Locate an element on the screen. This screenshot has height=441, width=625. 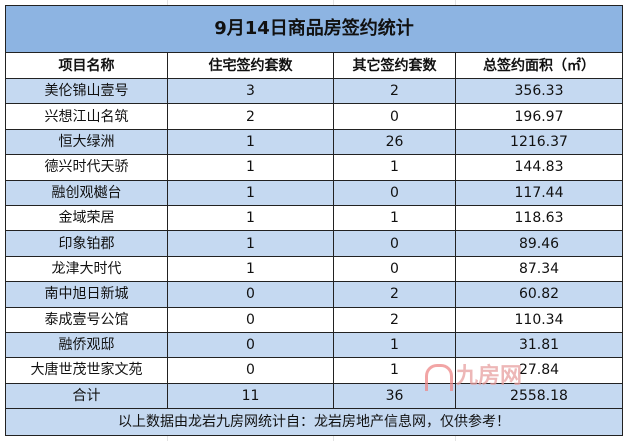
table-row: 金域荣居 1 1 118.63 is located at coordinates (314, 218).